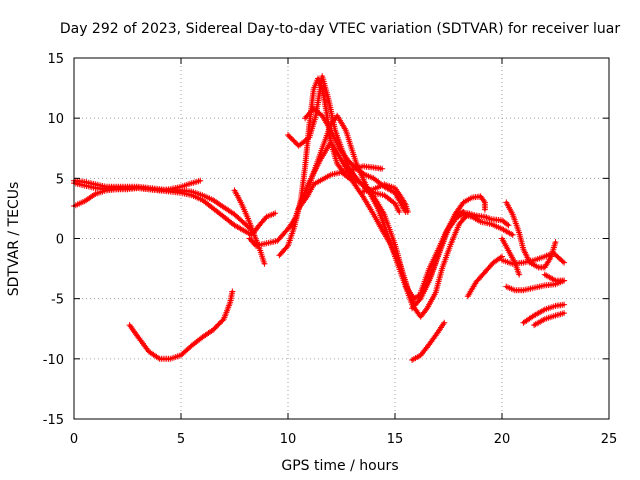  I want to click on y-tick-label: -15, so click(53, 420).